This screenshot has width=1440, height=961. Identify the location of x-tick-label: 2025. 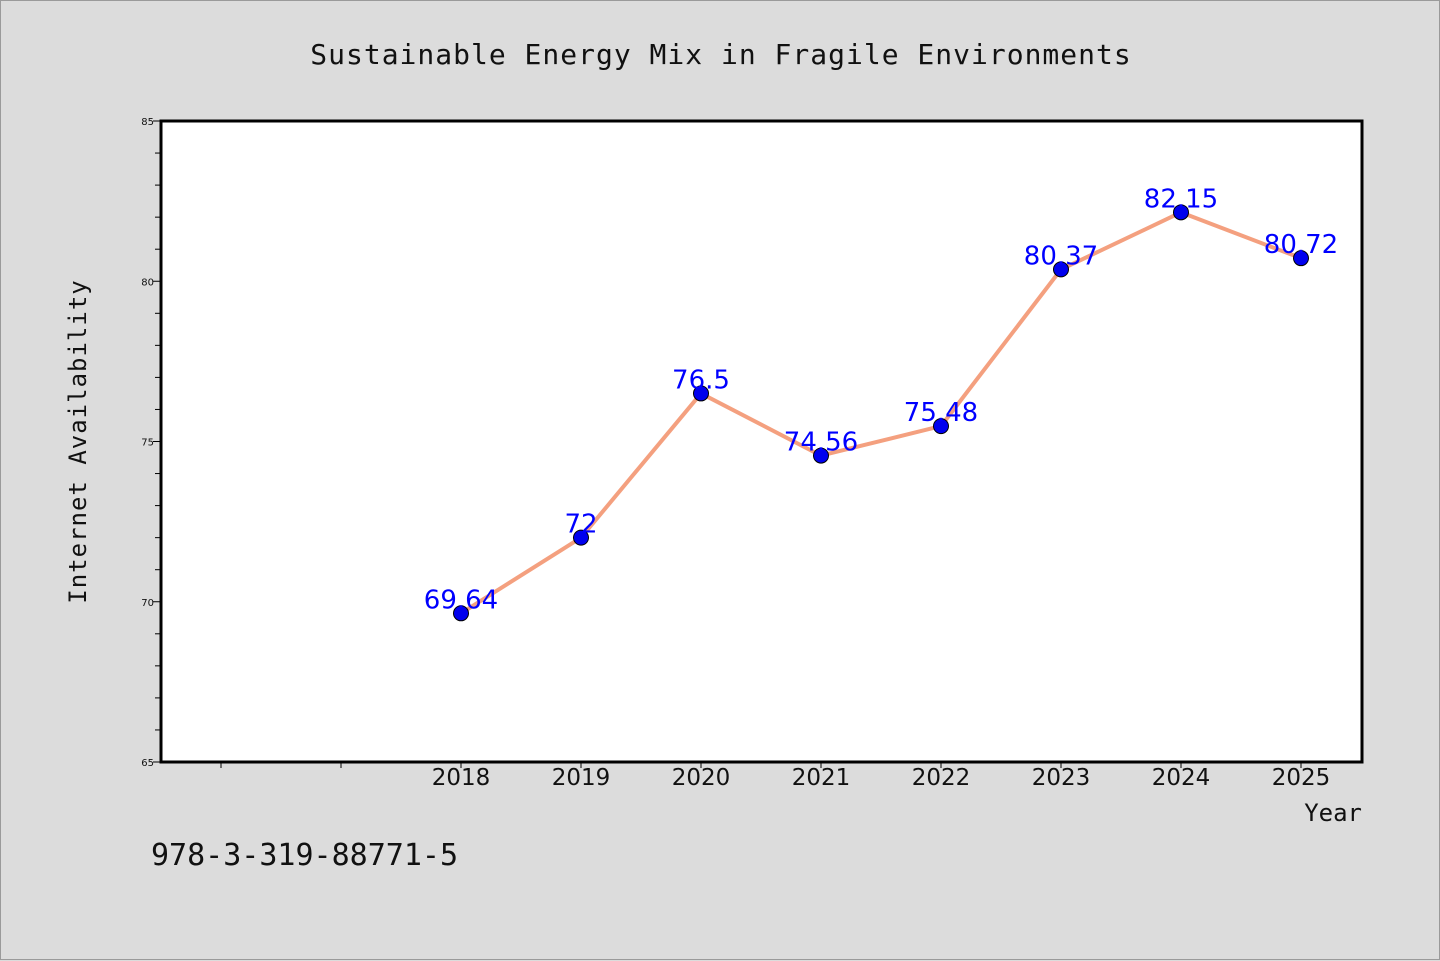
(1301, 778).